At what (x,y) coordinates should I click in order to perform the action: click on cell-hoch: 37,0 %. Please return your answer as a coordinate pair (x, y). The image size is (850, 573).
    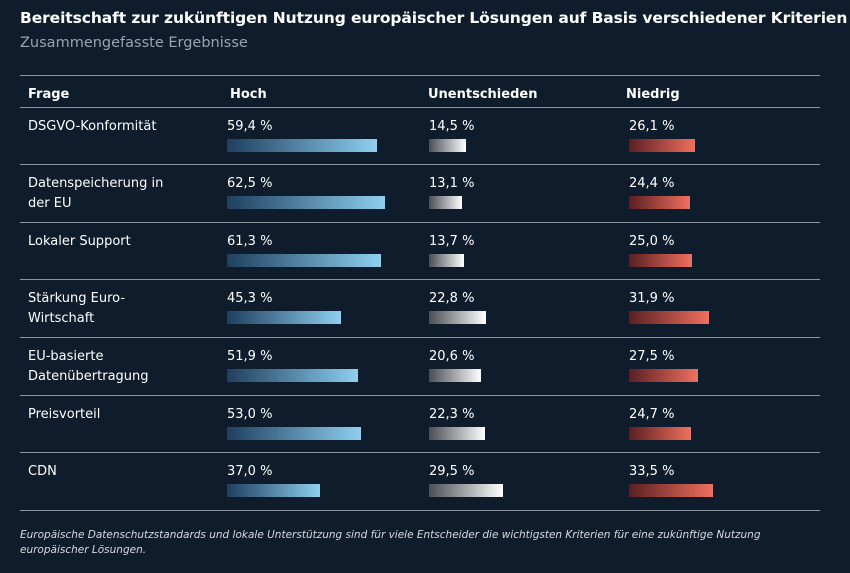
    Looking at the image, I should click on (273, 479).